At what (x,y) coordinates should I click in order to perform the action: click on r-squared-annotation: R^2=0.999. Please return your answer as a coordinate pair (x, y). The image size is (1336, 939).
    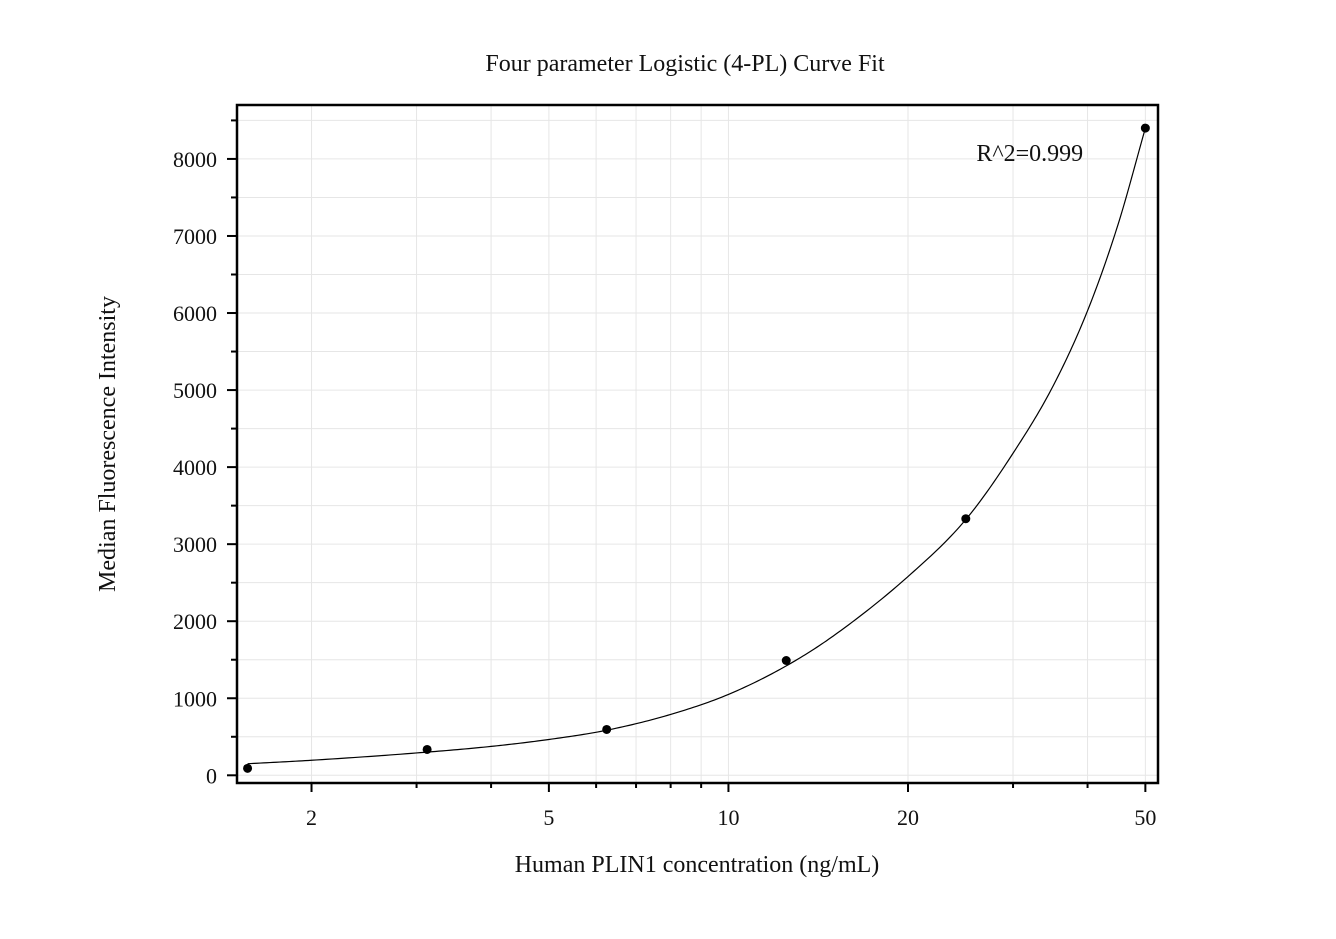
    Looking at the image, I should click on (1029, 154).